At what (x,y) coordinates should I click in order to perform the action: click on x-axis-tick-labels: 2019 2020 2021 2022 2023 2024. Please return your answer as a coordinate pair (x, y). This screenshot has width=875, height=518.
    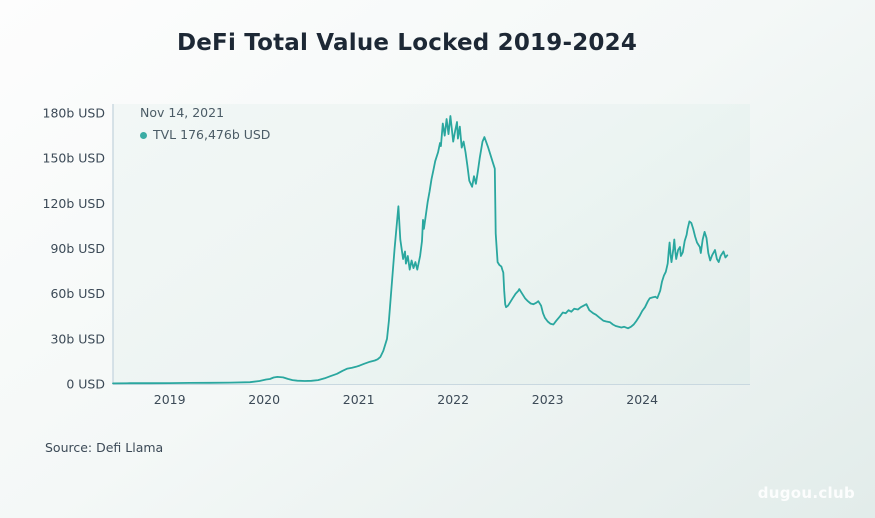
    Looking at the image, I should click on (406, 399).